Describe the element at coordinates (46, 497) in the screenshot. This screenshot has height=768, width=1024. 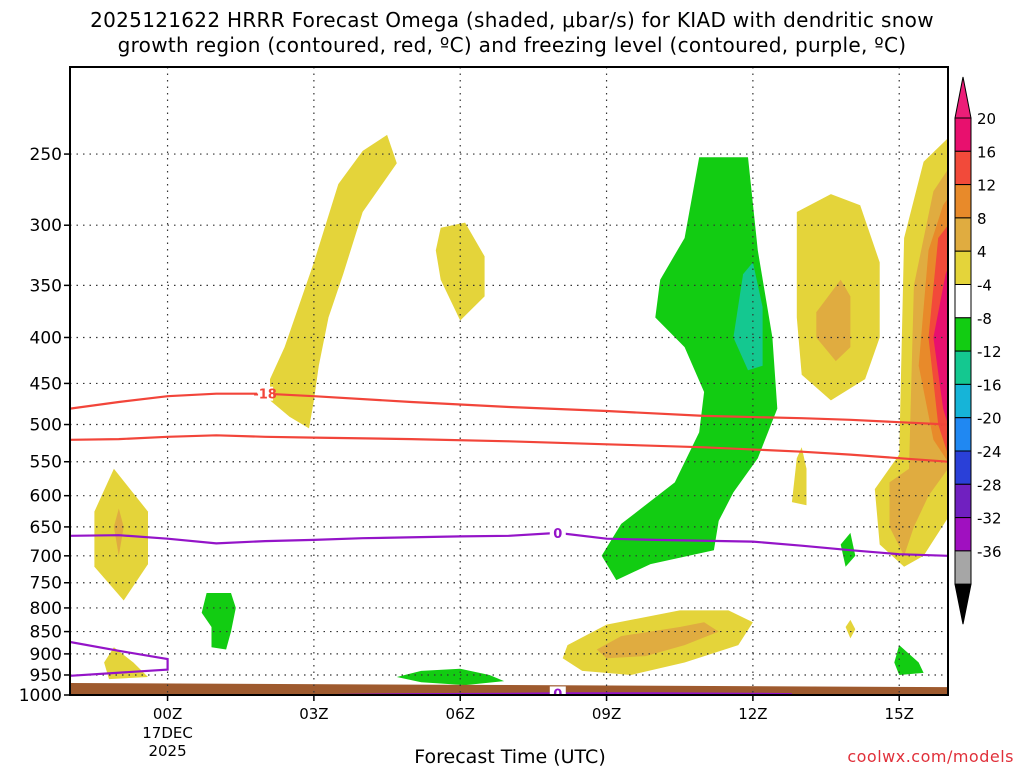
I see `y-tick-label: 600` at that location.